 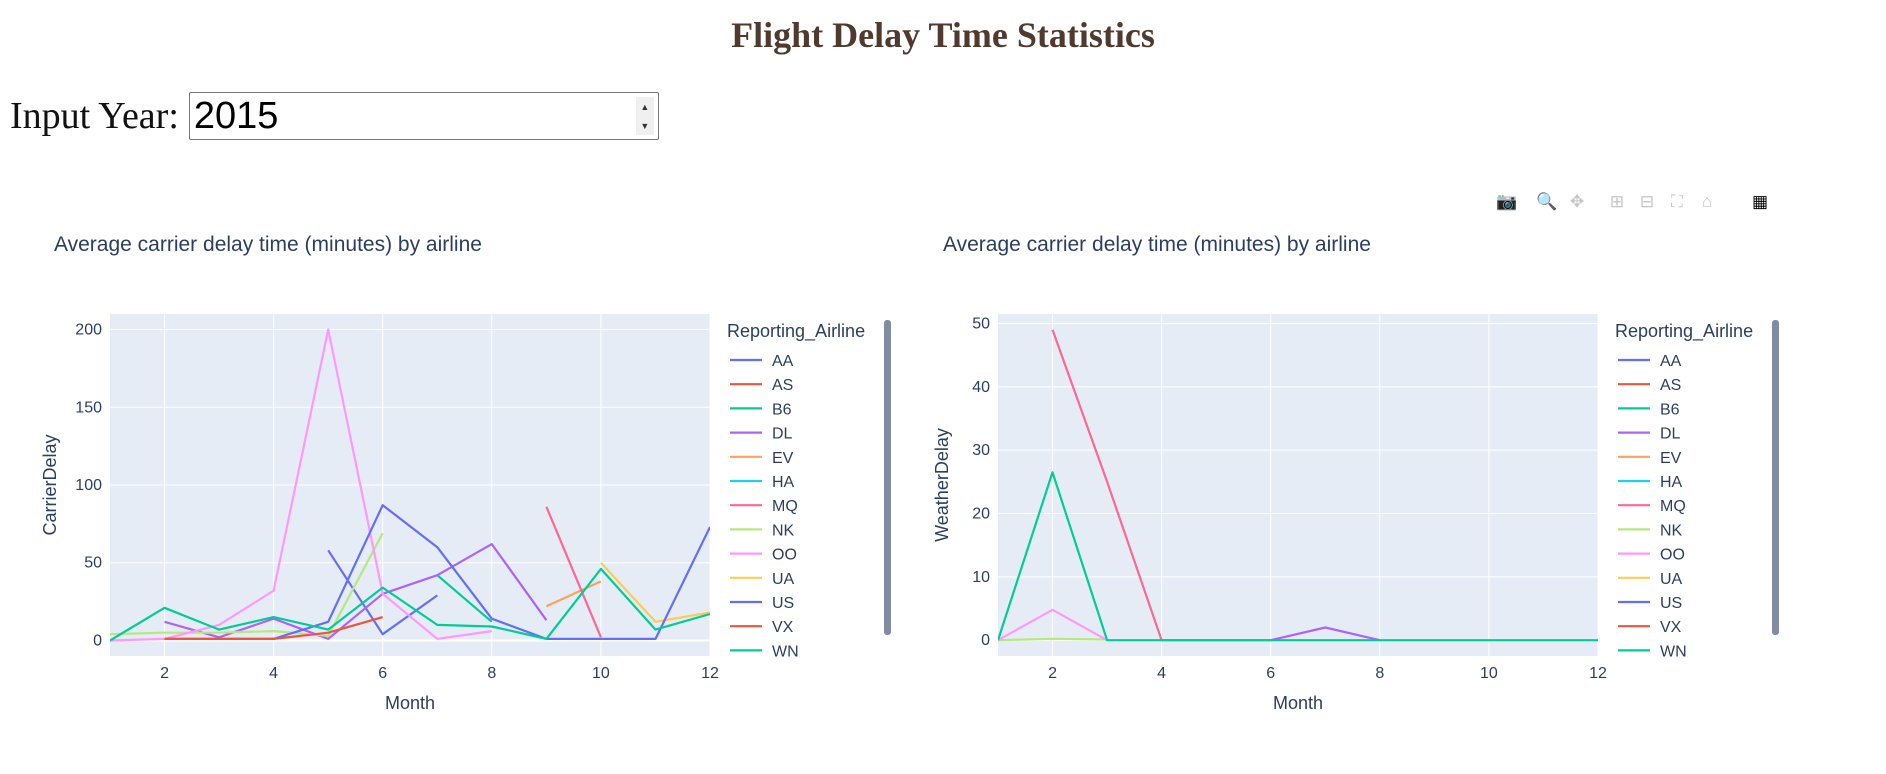 I want to click on series-line-ua, so click(x=655, y=592).